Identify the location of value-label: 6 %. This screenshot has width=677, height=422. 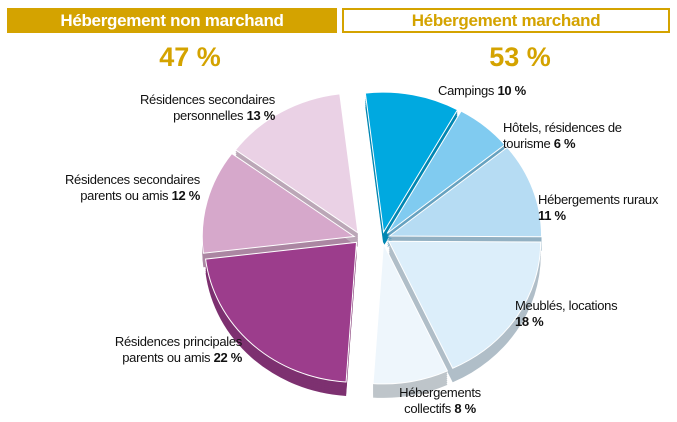
(564, 143).